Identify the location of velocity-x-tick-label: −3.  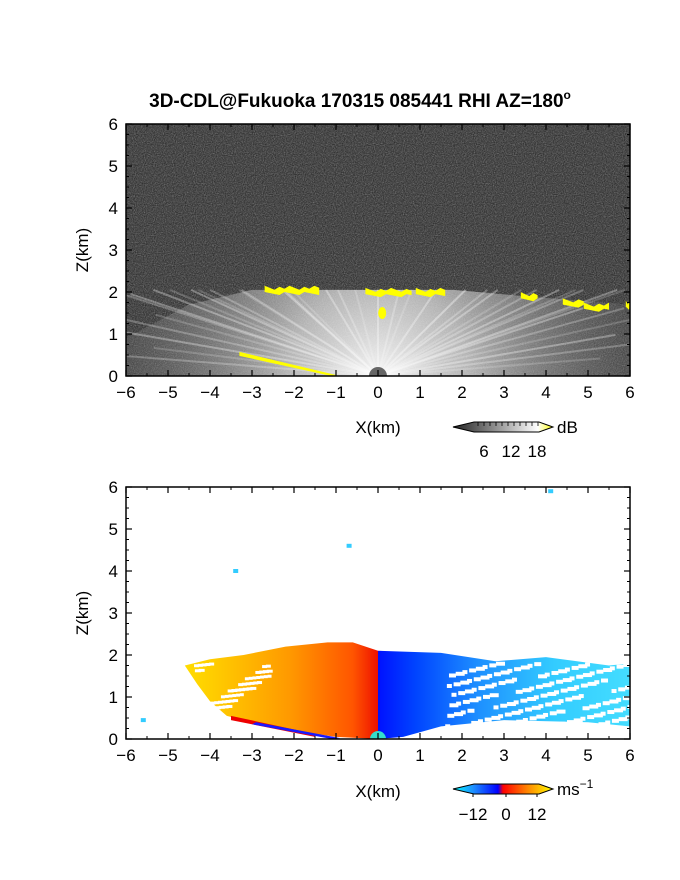
(251, 755).